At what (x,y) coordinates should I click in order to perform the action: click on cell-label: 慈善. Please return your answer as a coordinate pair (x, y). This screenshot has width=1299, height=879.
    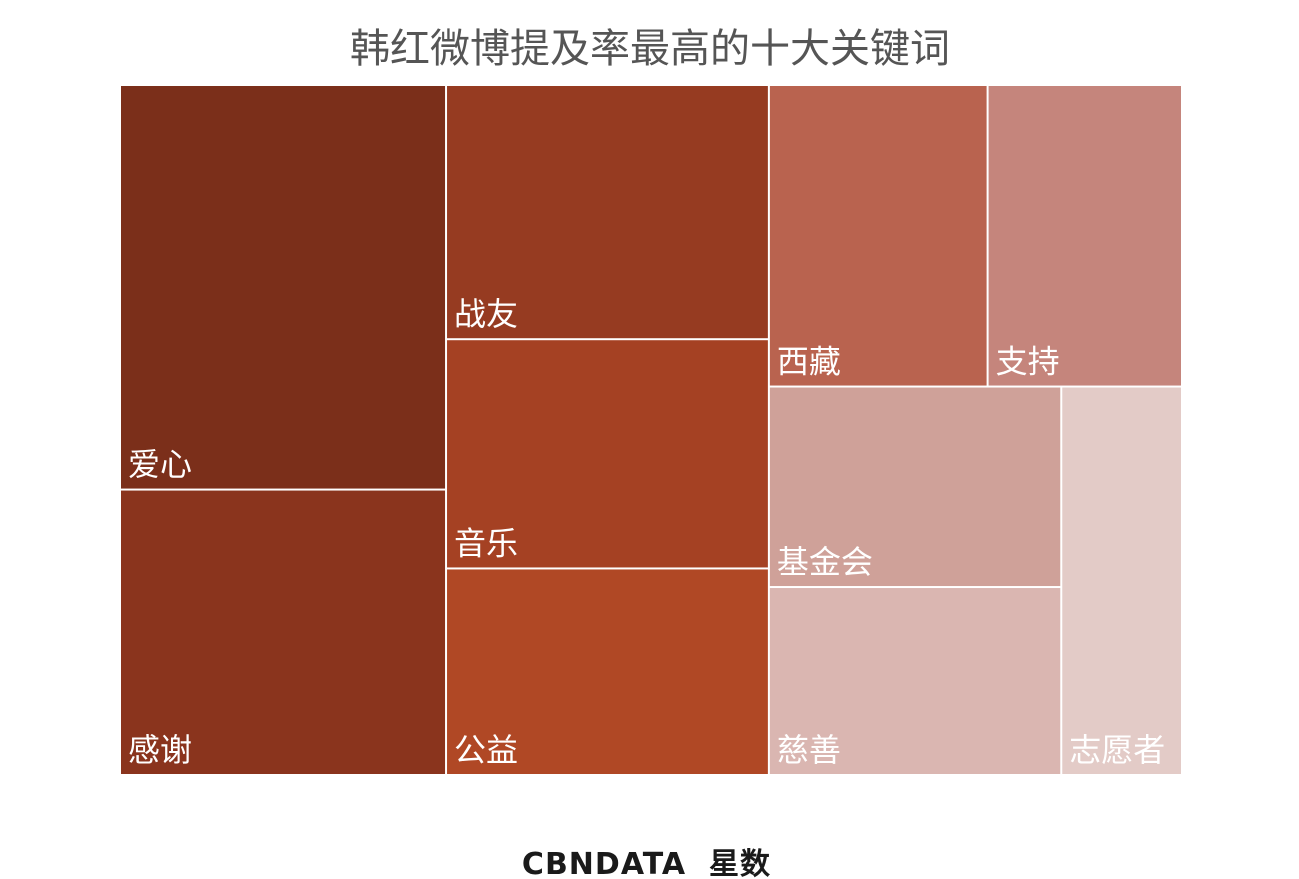
    Looking at the image, I should click on (809, 750).